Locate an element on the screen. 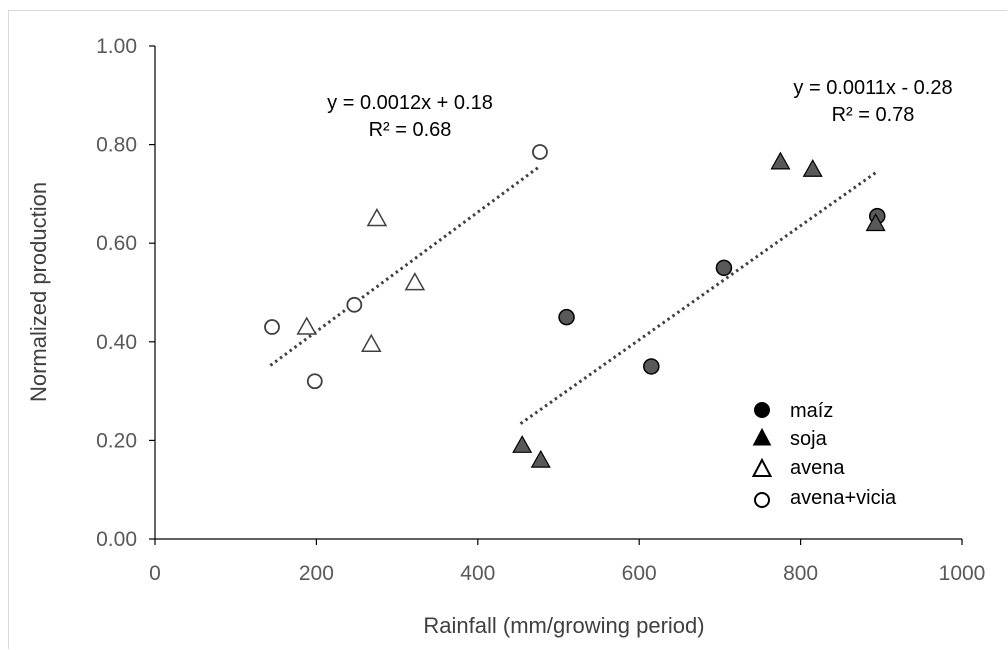  legend-marker-maiz is located at coordinates (762, 410).